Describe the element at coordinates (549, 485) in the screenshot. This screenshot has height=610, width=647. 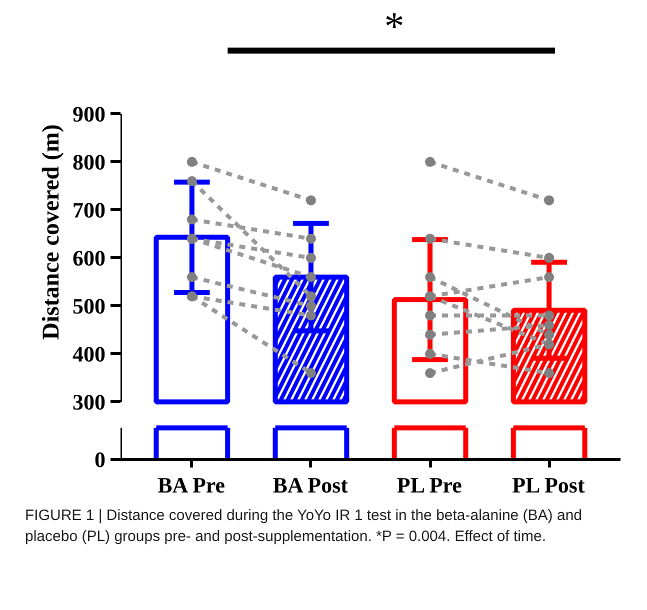
I see `x-tick-label: PL Post` at that location.